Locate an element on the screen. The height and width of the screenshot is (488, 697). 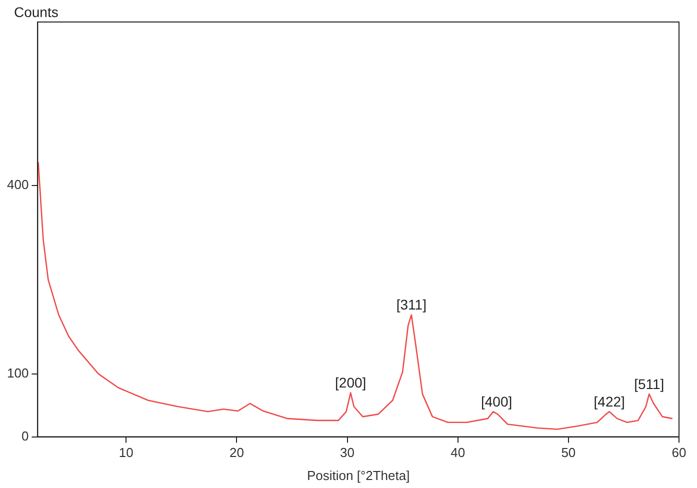
x-tick-label: 40 is located at coordinates (458, 452).